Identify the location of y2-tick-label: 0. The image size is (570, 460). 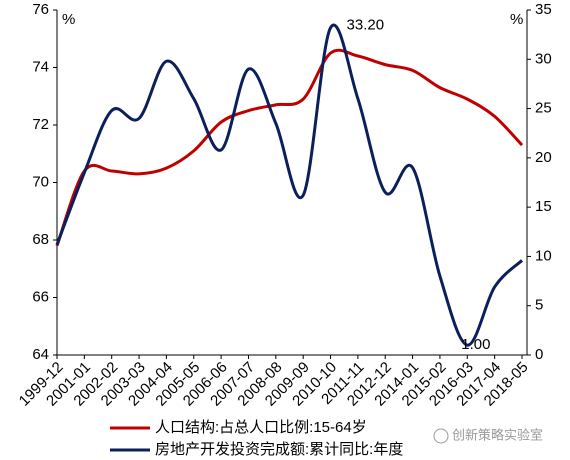
(539, 354).